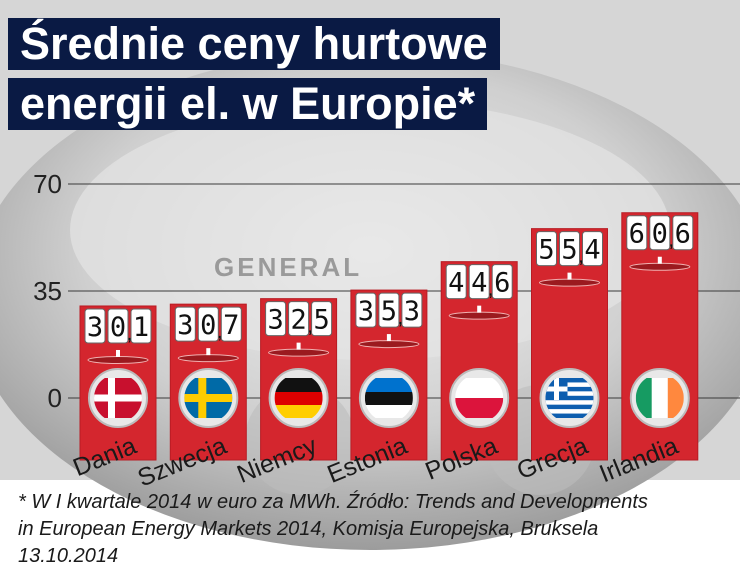 This screenshot has width=740, height=582. Describe the element at coordinates (248, 104) in the screenshot. I see `chart-title-line-2: energii el. w Europie*` at that location.